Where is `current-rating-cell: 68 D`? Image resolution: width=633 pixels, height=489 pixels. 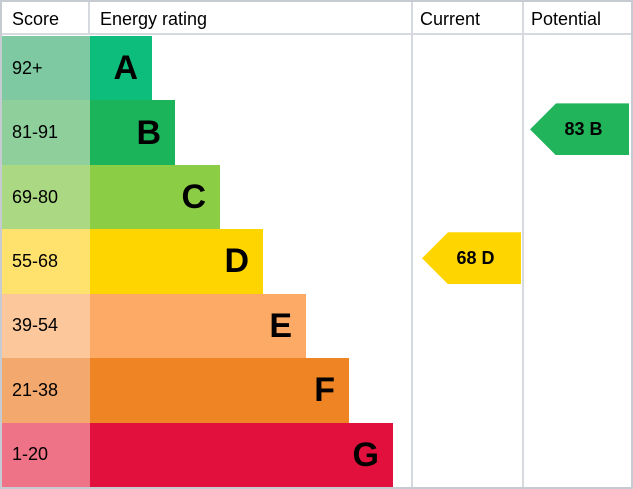 current-rating-cell: 68 D is located at coordinates (467, 261).